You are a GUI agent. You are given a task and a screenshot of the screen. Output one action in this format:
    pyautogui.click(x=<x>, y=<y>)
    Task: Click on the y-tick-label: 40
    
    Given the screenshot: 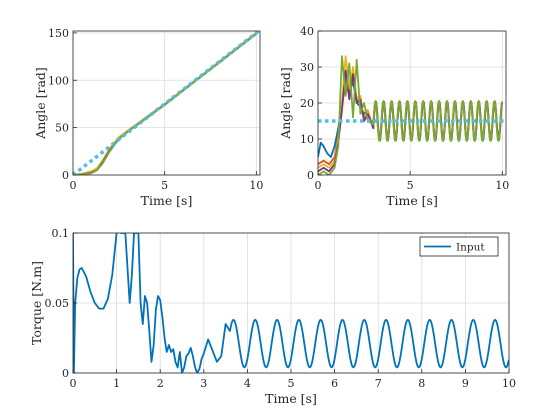 What is the action you would take?
    pyautogui.click(x=307, y=31)
    